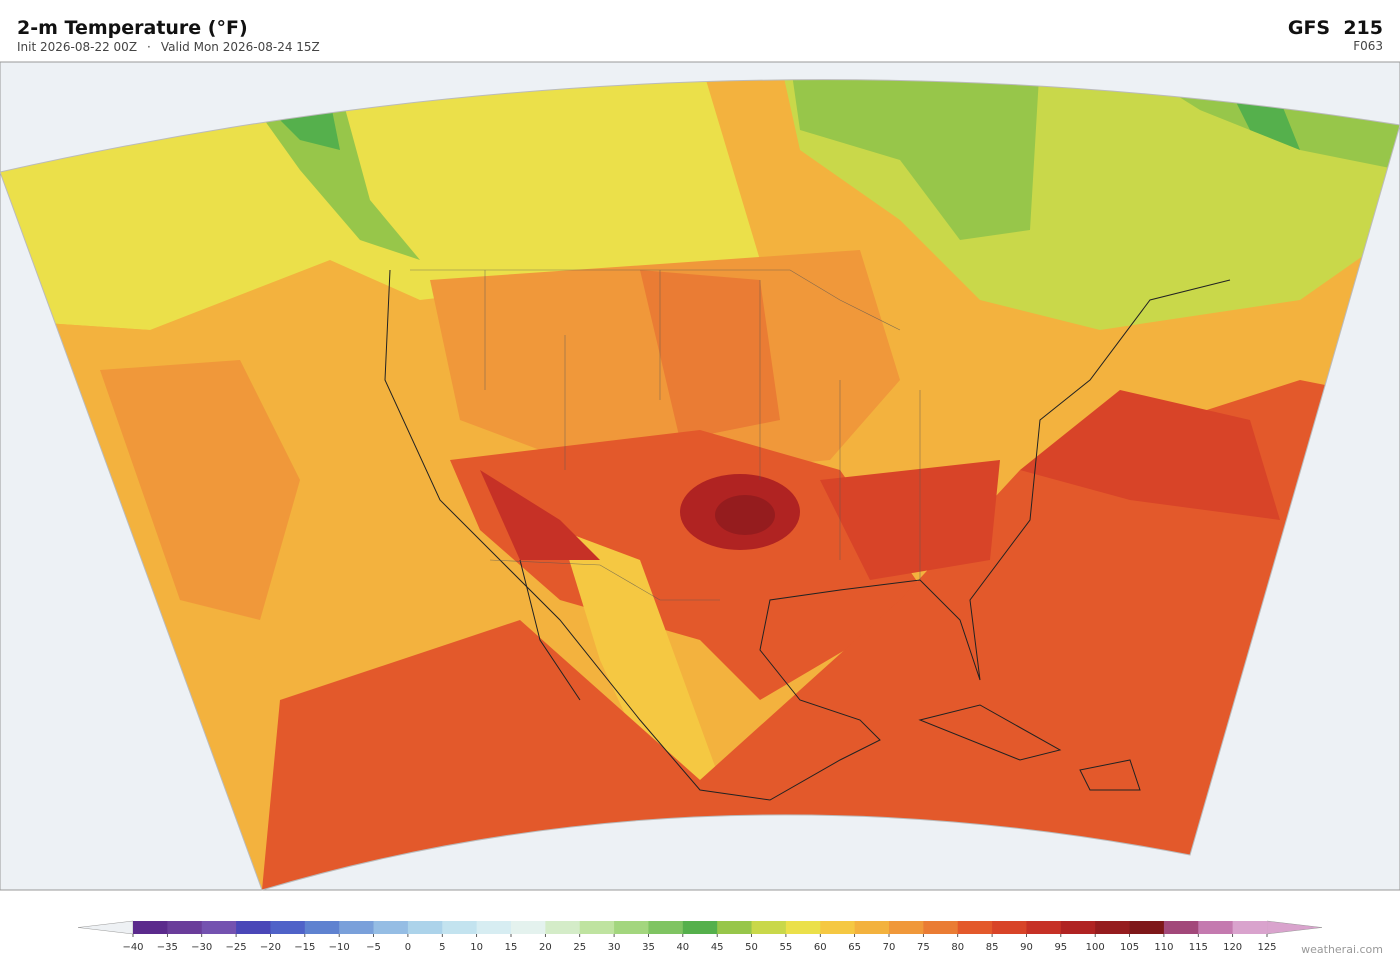 The width and height of the screenshot is (1400, 964). I want to click on valid: Valid Mon 2026-08-24 15Z, so click(240, 47).